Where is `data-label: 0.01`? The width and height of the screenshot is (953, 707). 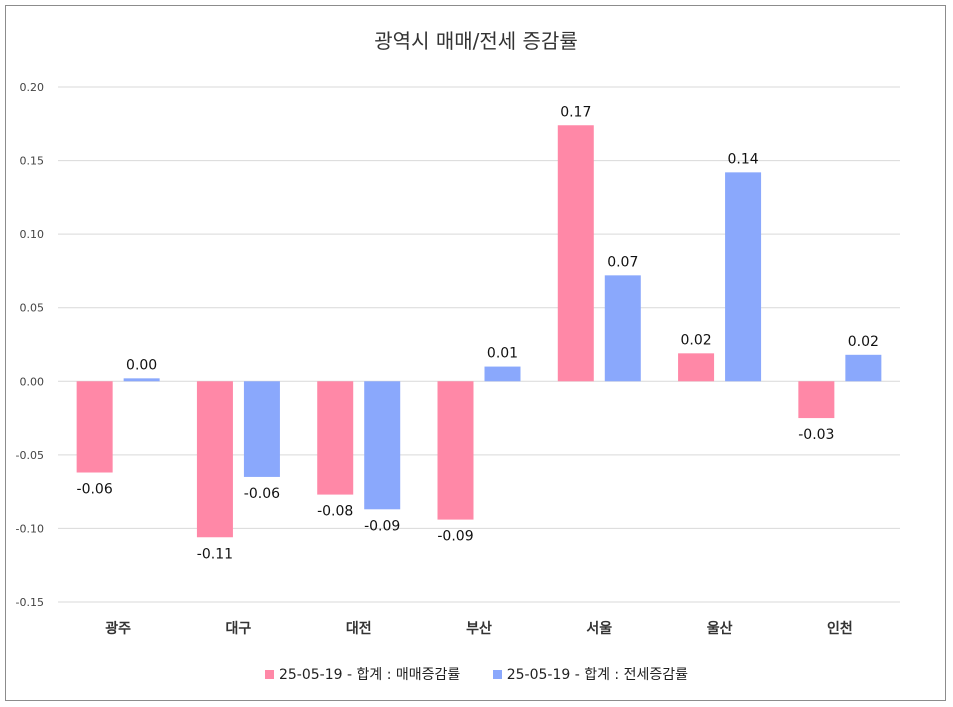 data-label: 0.01 is located at coordinates (502, 354).